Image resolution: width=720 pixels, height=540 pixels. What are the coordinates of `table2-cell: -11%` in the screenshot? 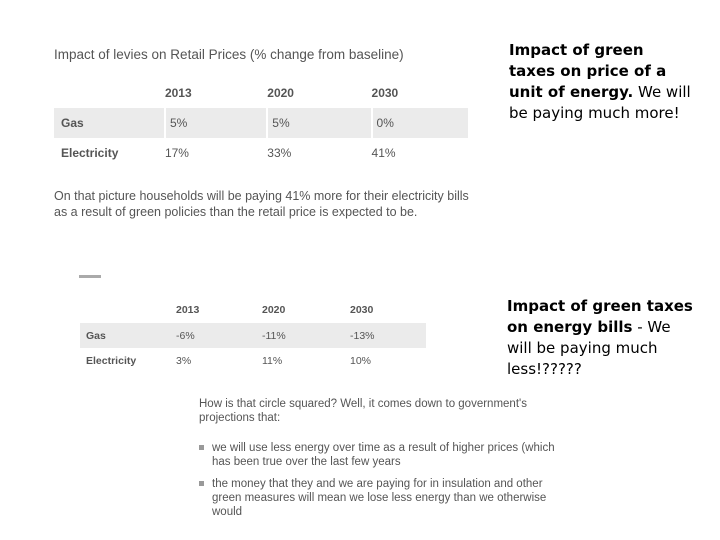 It's located at (306, 335).